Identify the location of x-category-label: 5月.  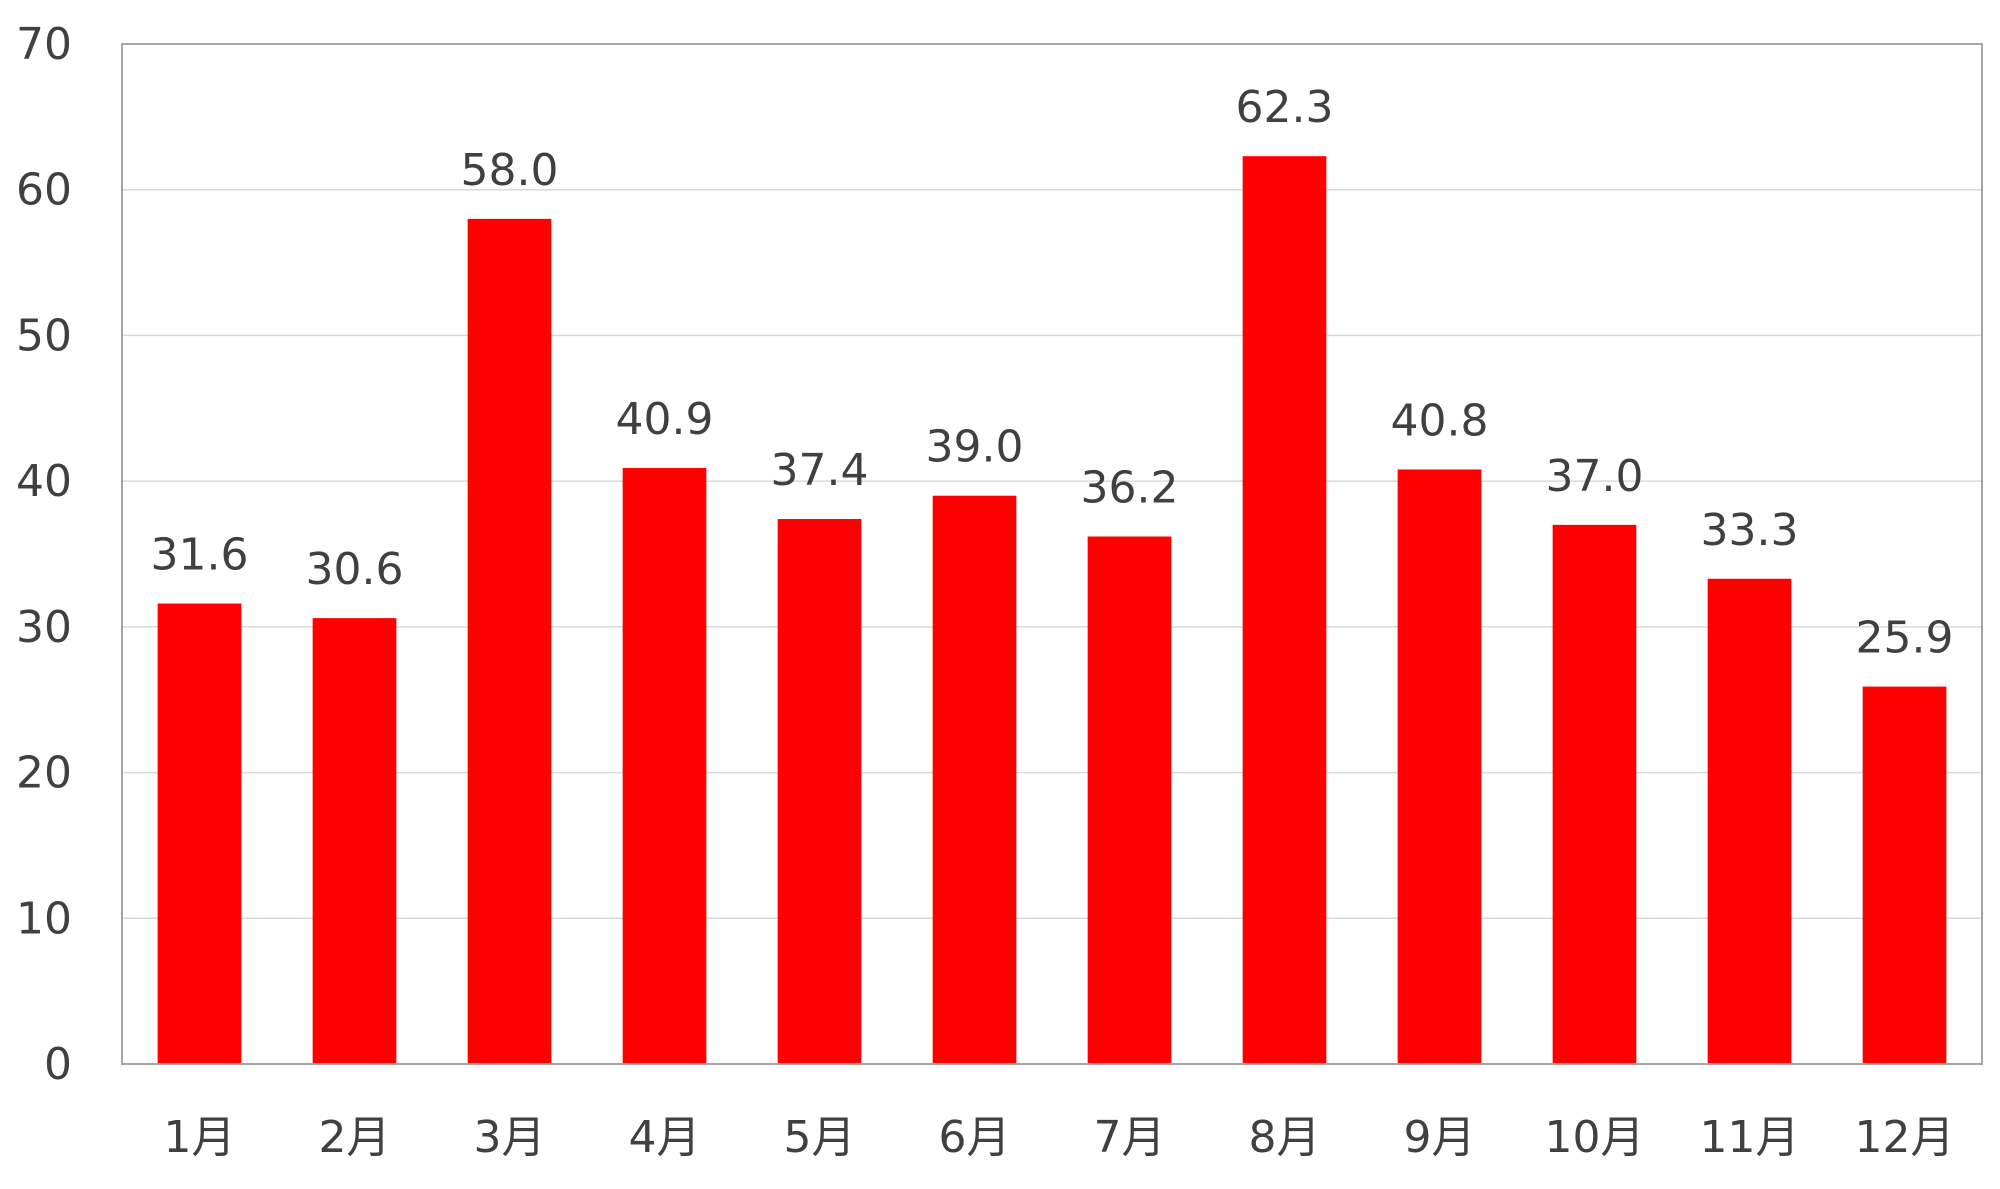
(820, 1137).